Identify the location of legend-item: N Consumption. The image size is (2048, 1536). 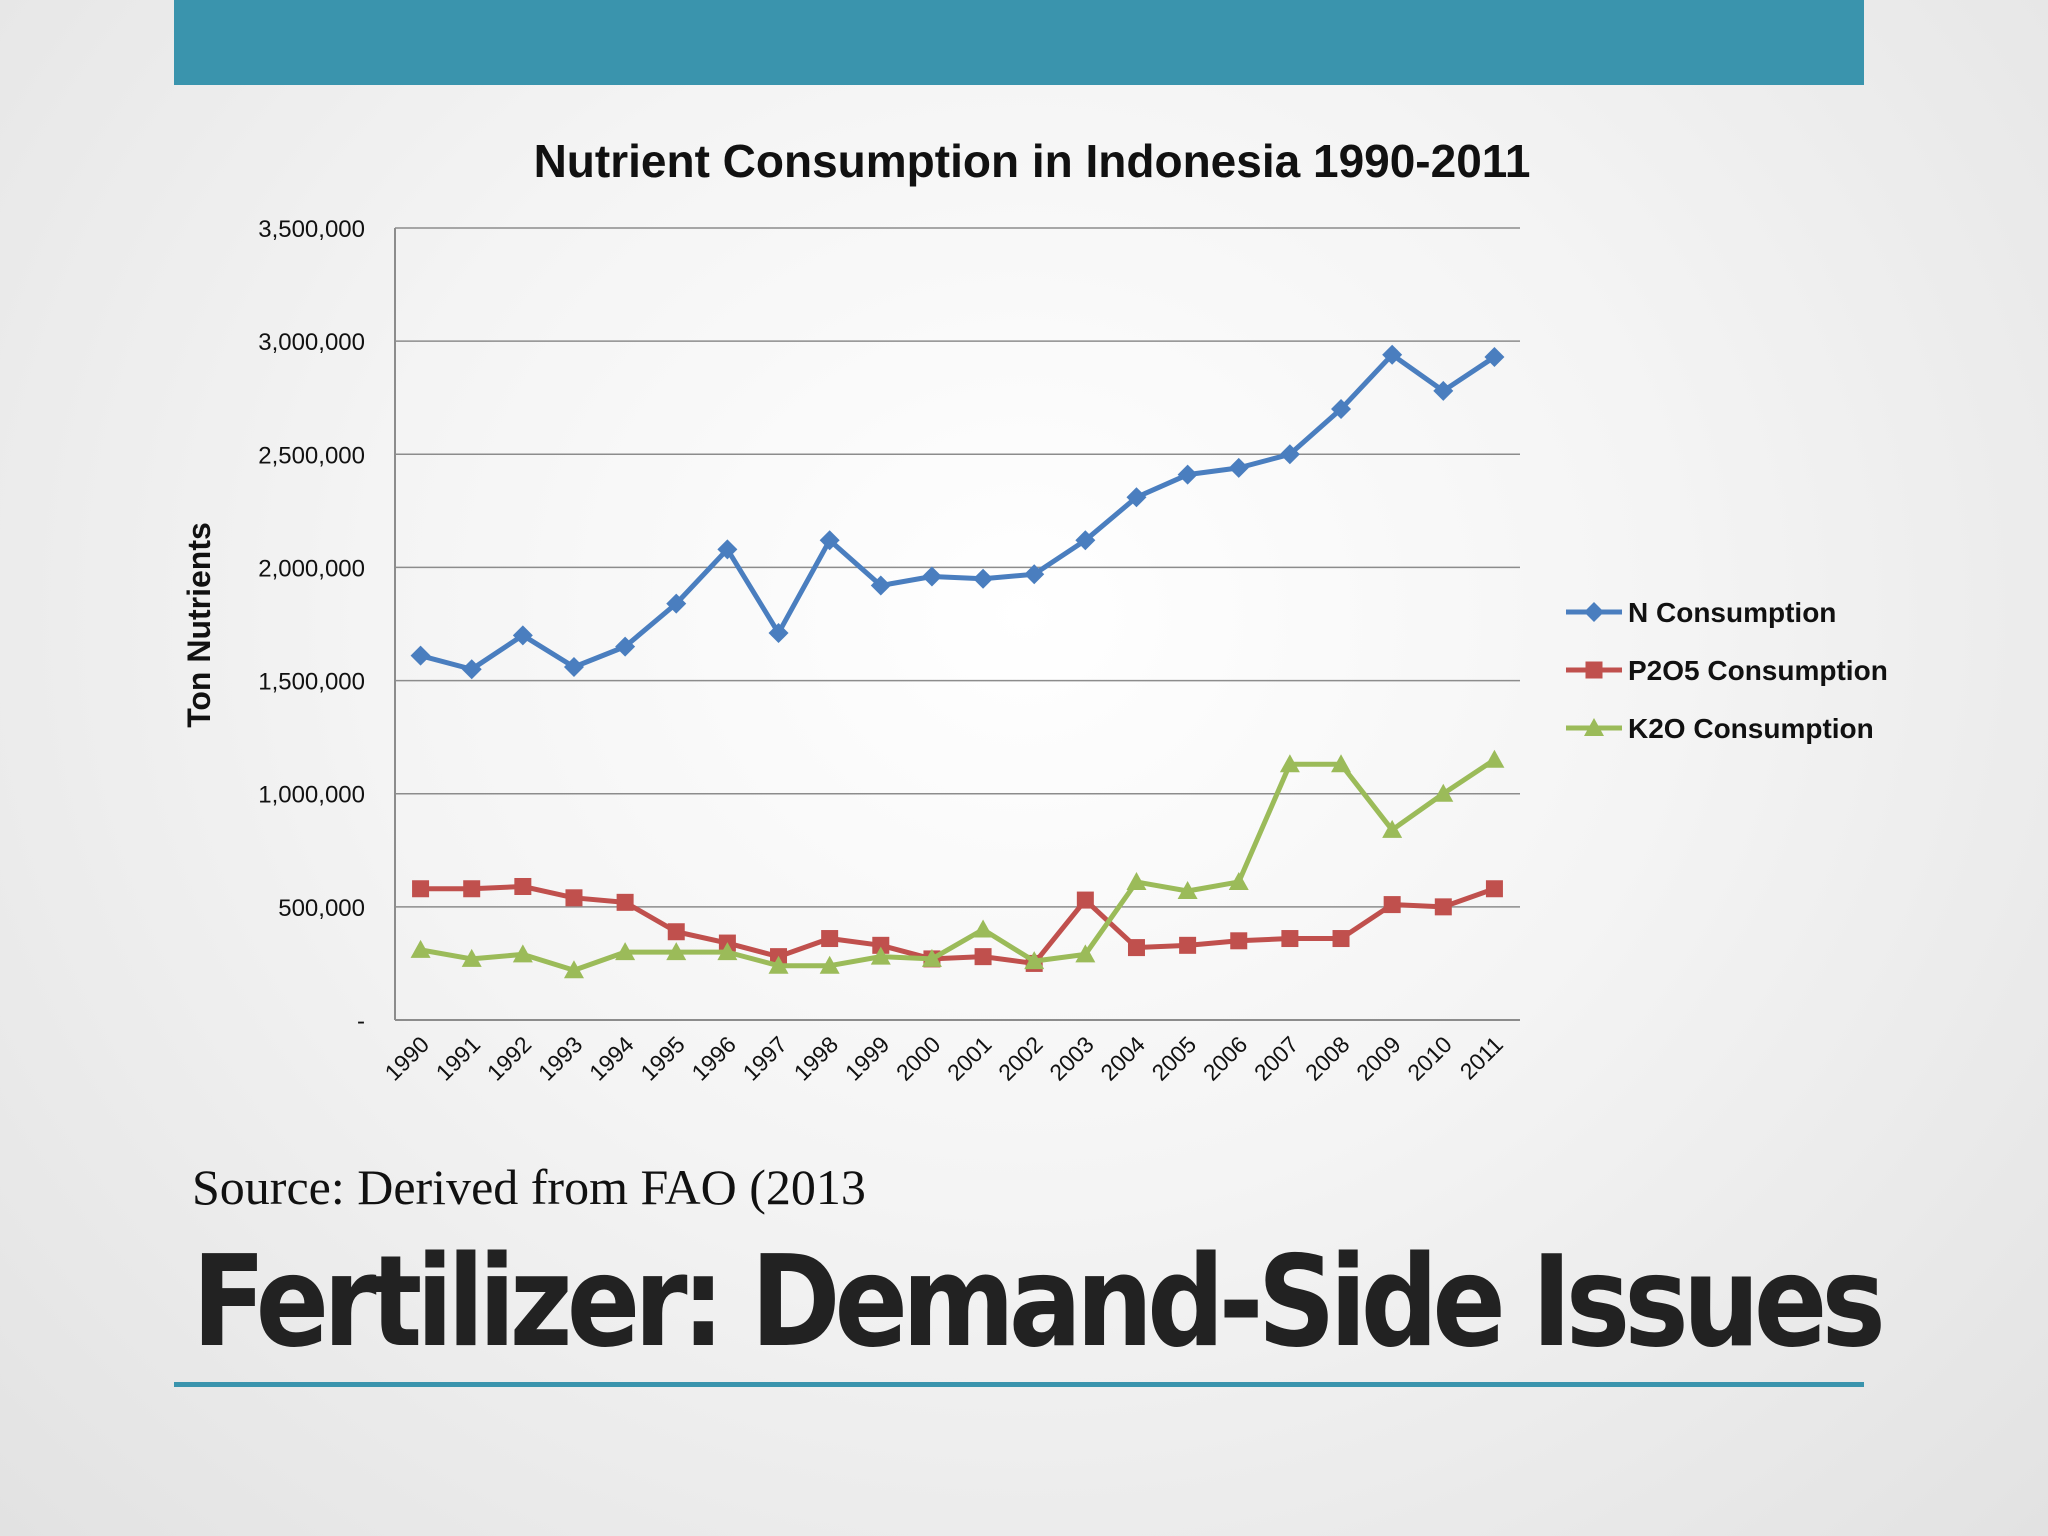
(1701, 612).